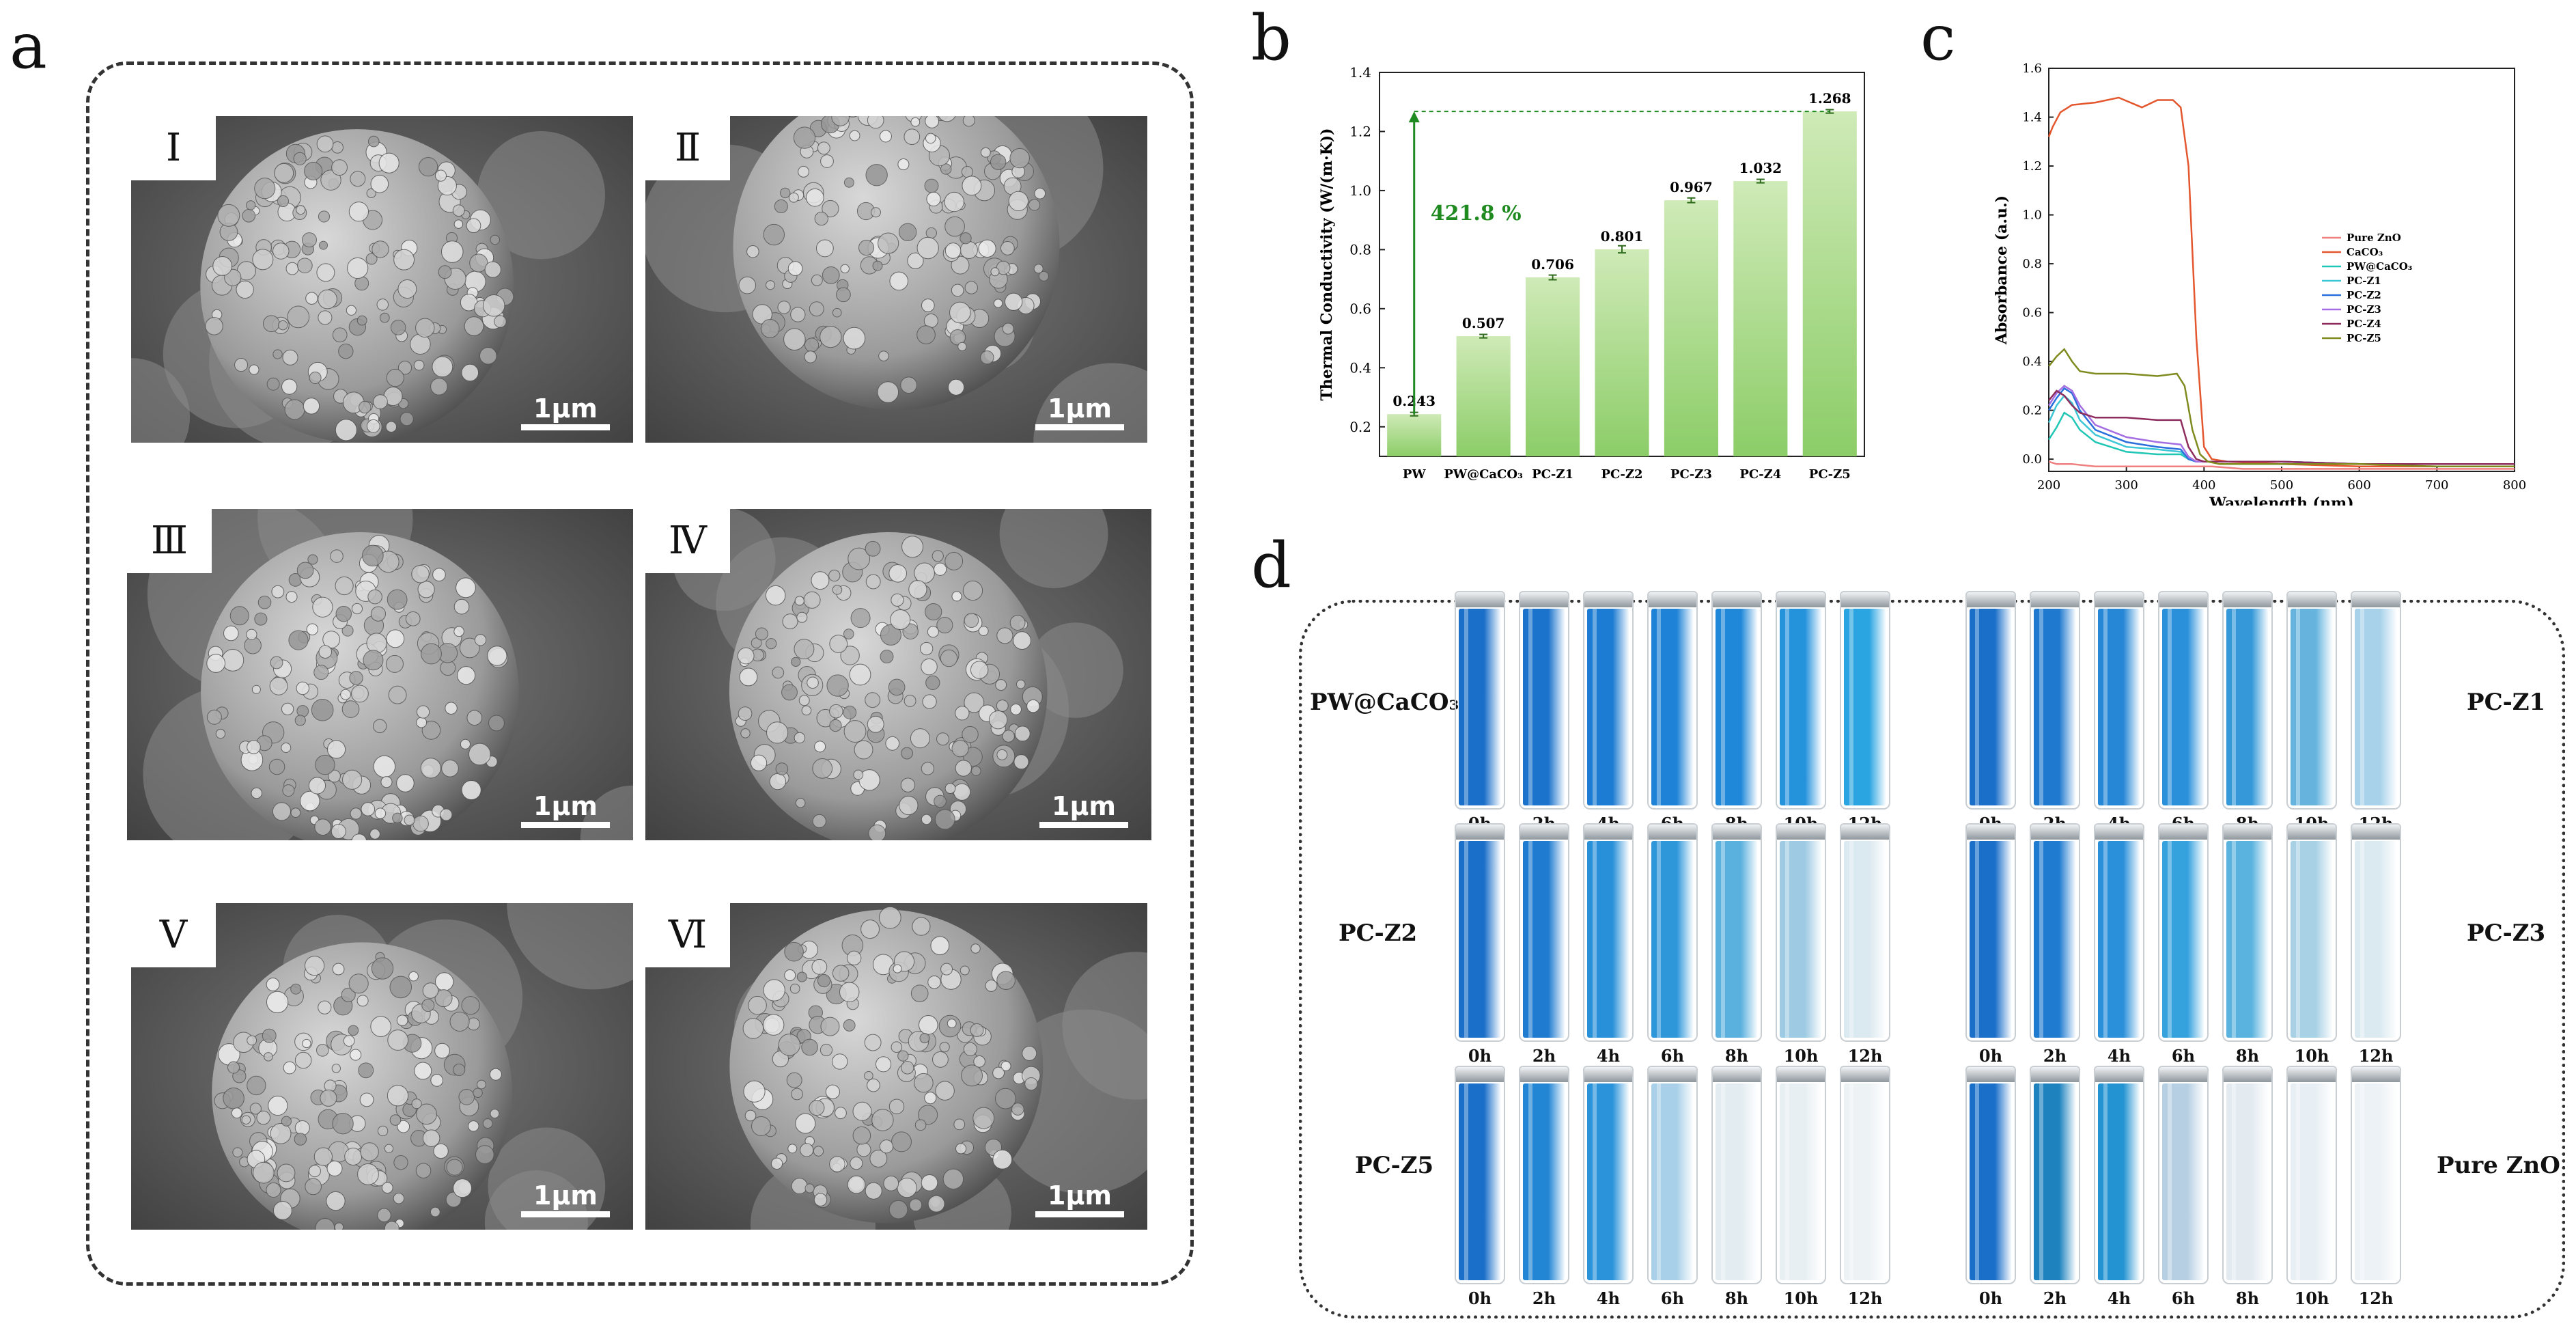 The height and width of the screenshot is (1326, 2576). Describe the element at coordinates (1079, 412) in the screenshot. I see `scale-bar: 1μm` at that location.